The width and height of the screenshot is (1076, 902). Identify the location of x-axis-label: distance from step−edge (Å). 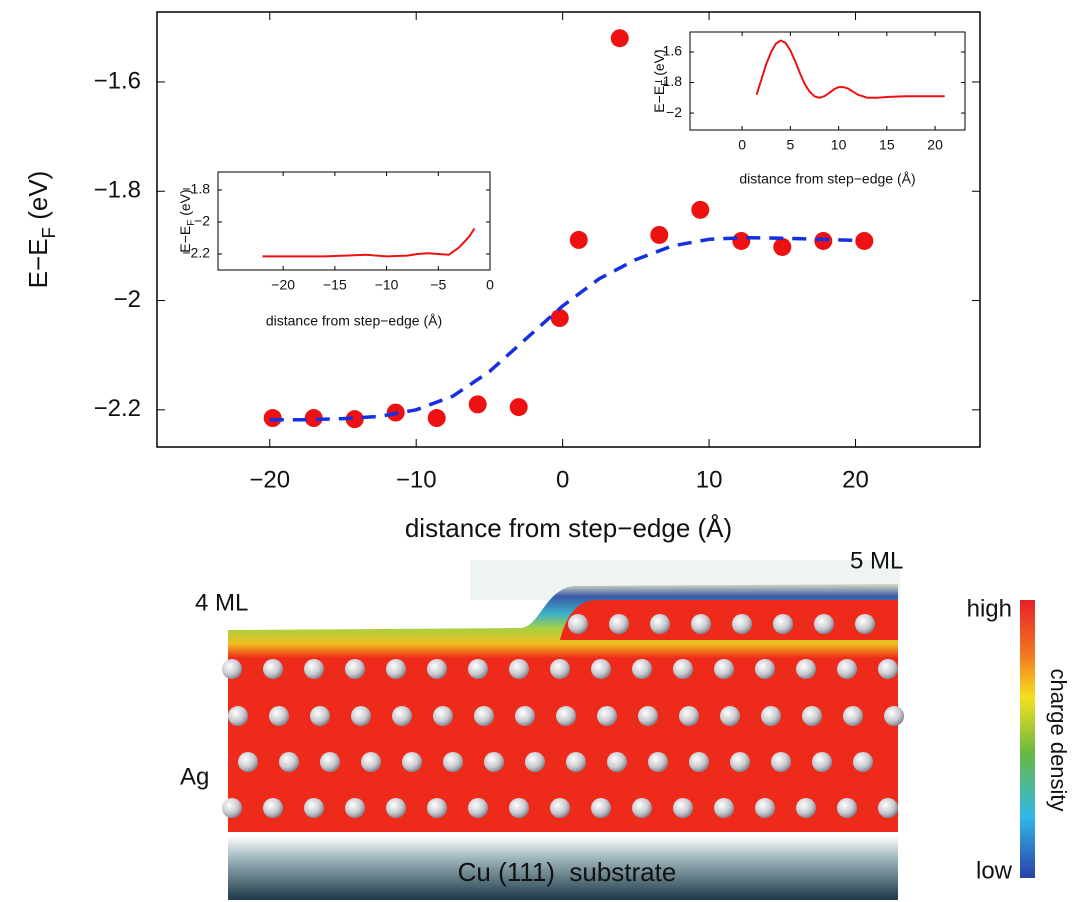
(568, 528).